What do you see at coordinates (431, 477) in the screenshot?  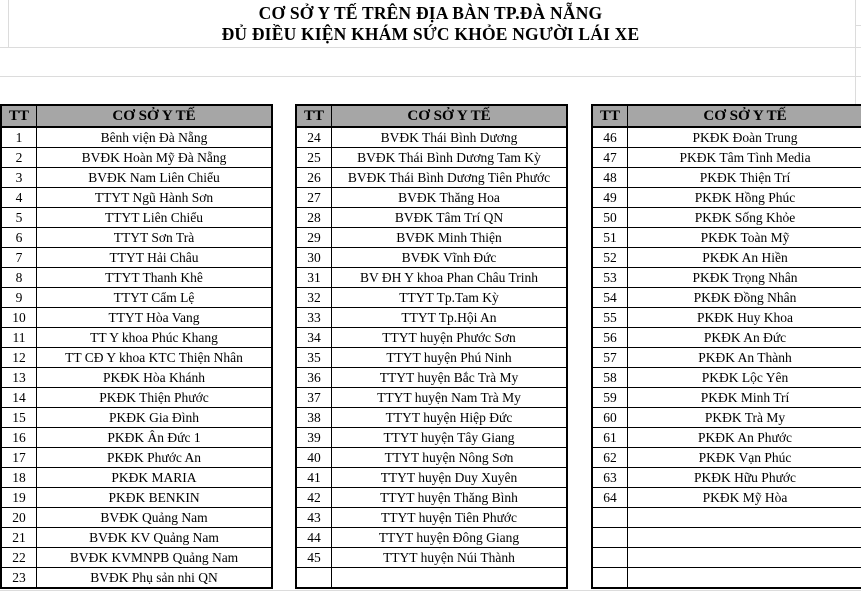 I see `table-row: 41 TTYT huyện Duy Xuyên` at bounding box center [431, 477].